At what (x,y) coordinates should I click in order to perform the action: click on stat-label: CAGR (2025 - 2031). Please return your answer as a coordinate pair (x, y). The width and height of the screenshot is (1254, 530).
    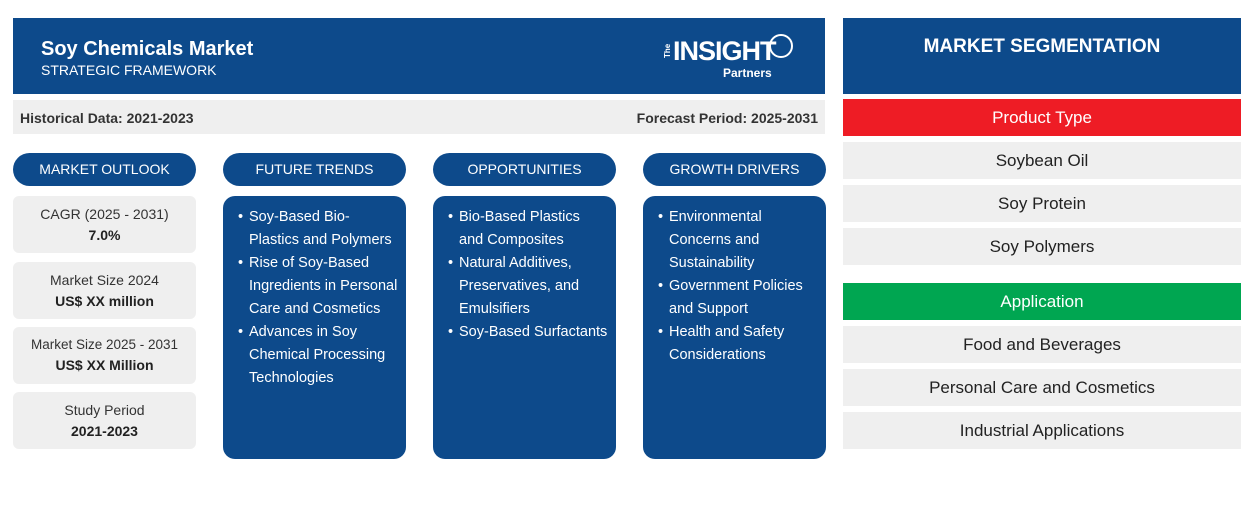
    Looking at the image, I should click on (104, 214).